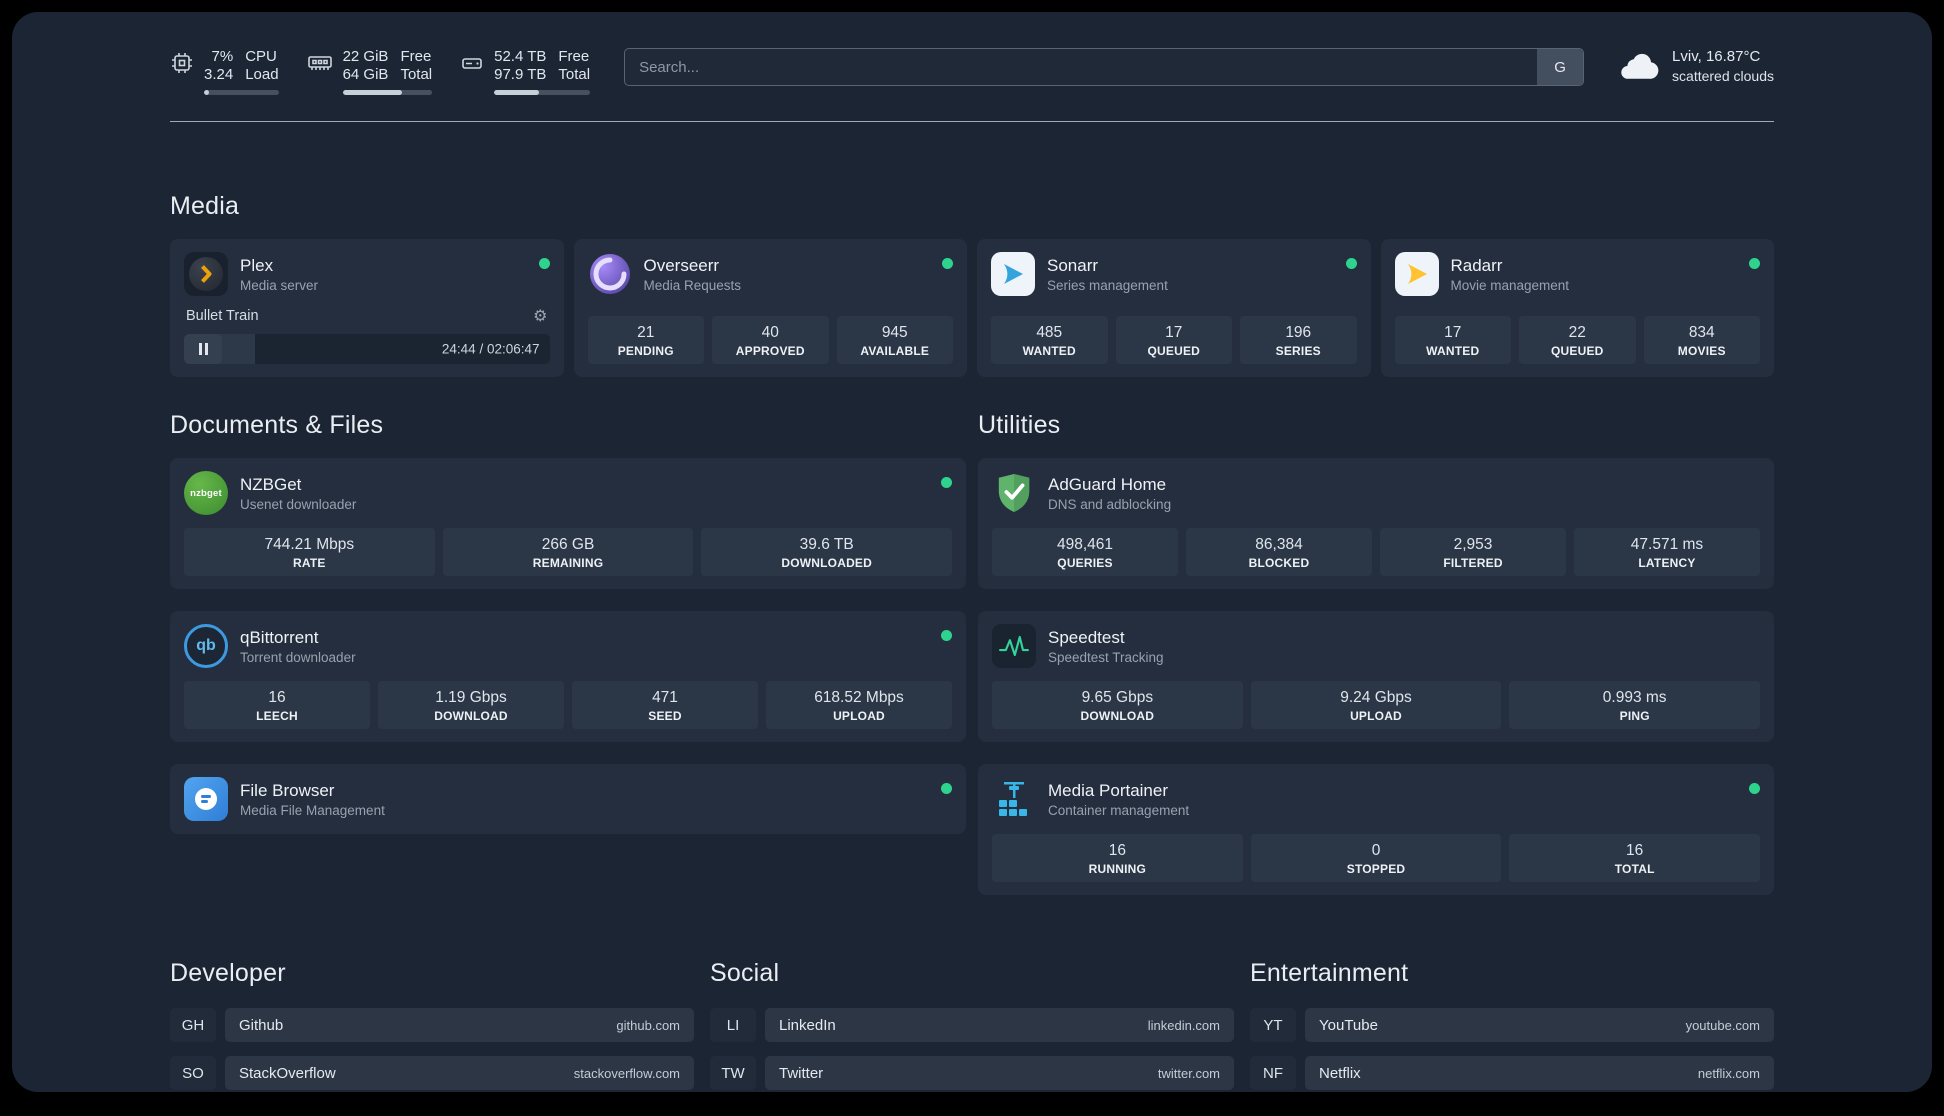 The height and width of the screenshot is (1116, 1944). What do you see at coordinates (416, 56) in the screenshot?
I see `memory-free-label: Free` at bounding box center [416, 56].